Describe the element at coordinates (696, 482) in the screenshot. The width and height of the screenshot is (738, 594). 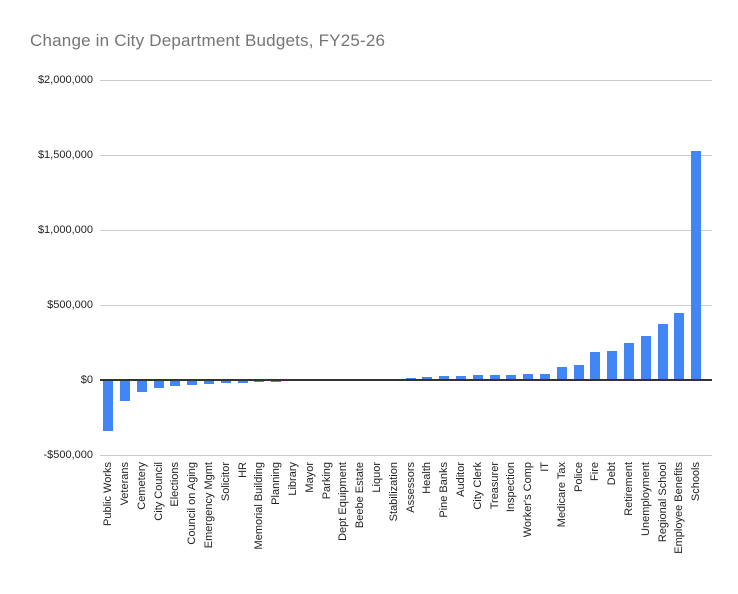
I see `x-axis-tick-label: Schools` at that location.